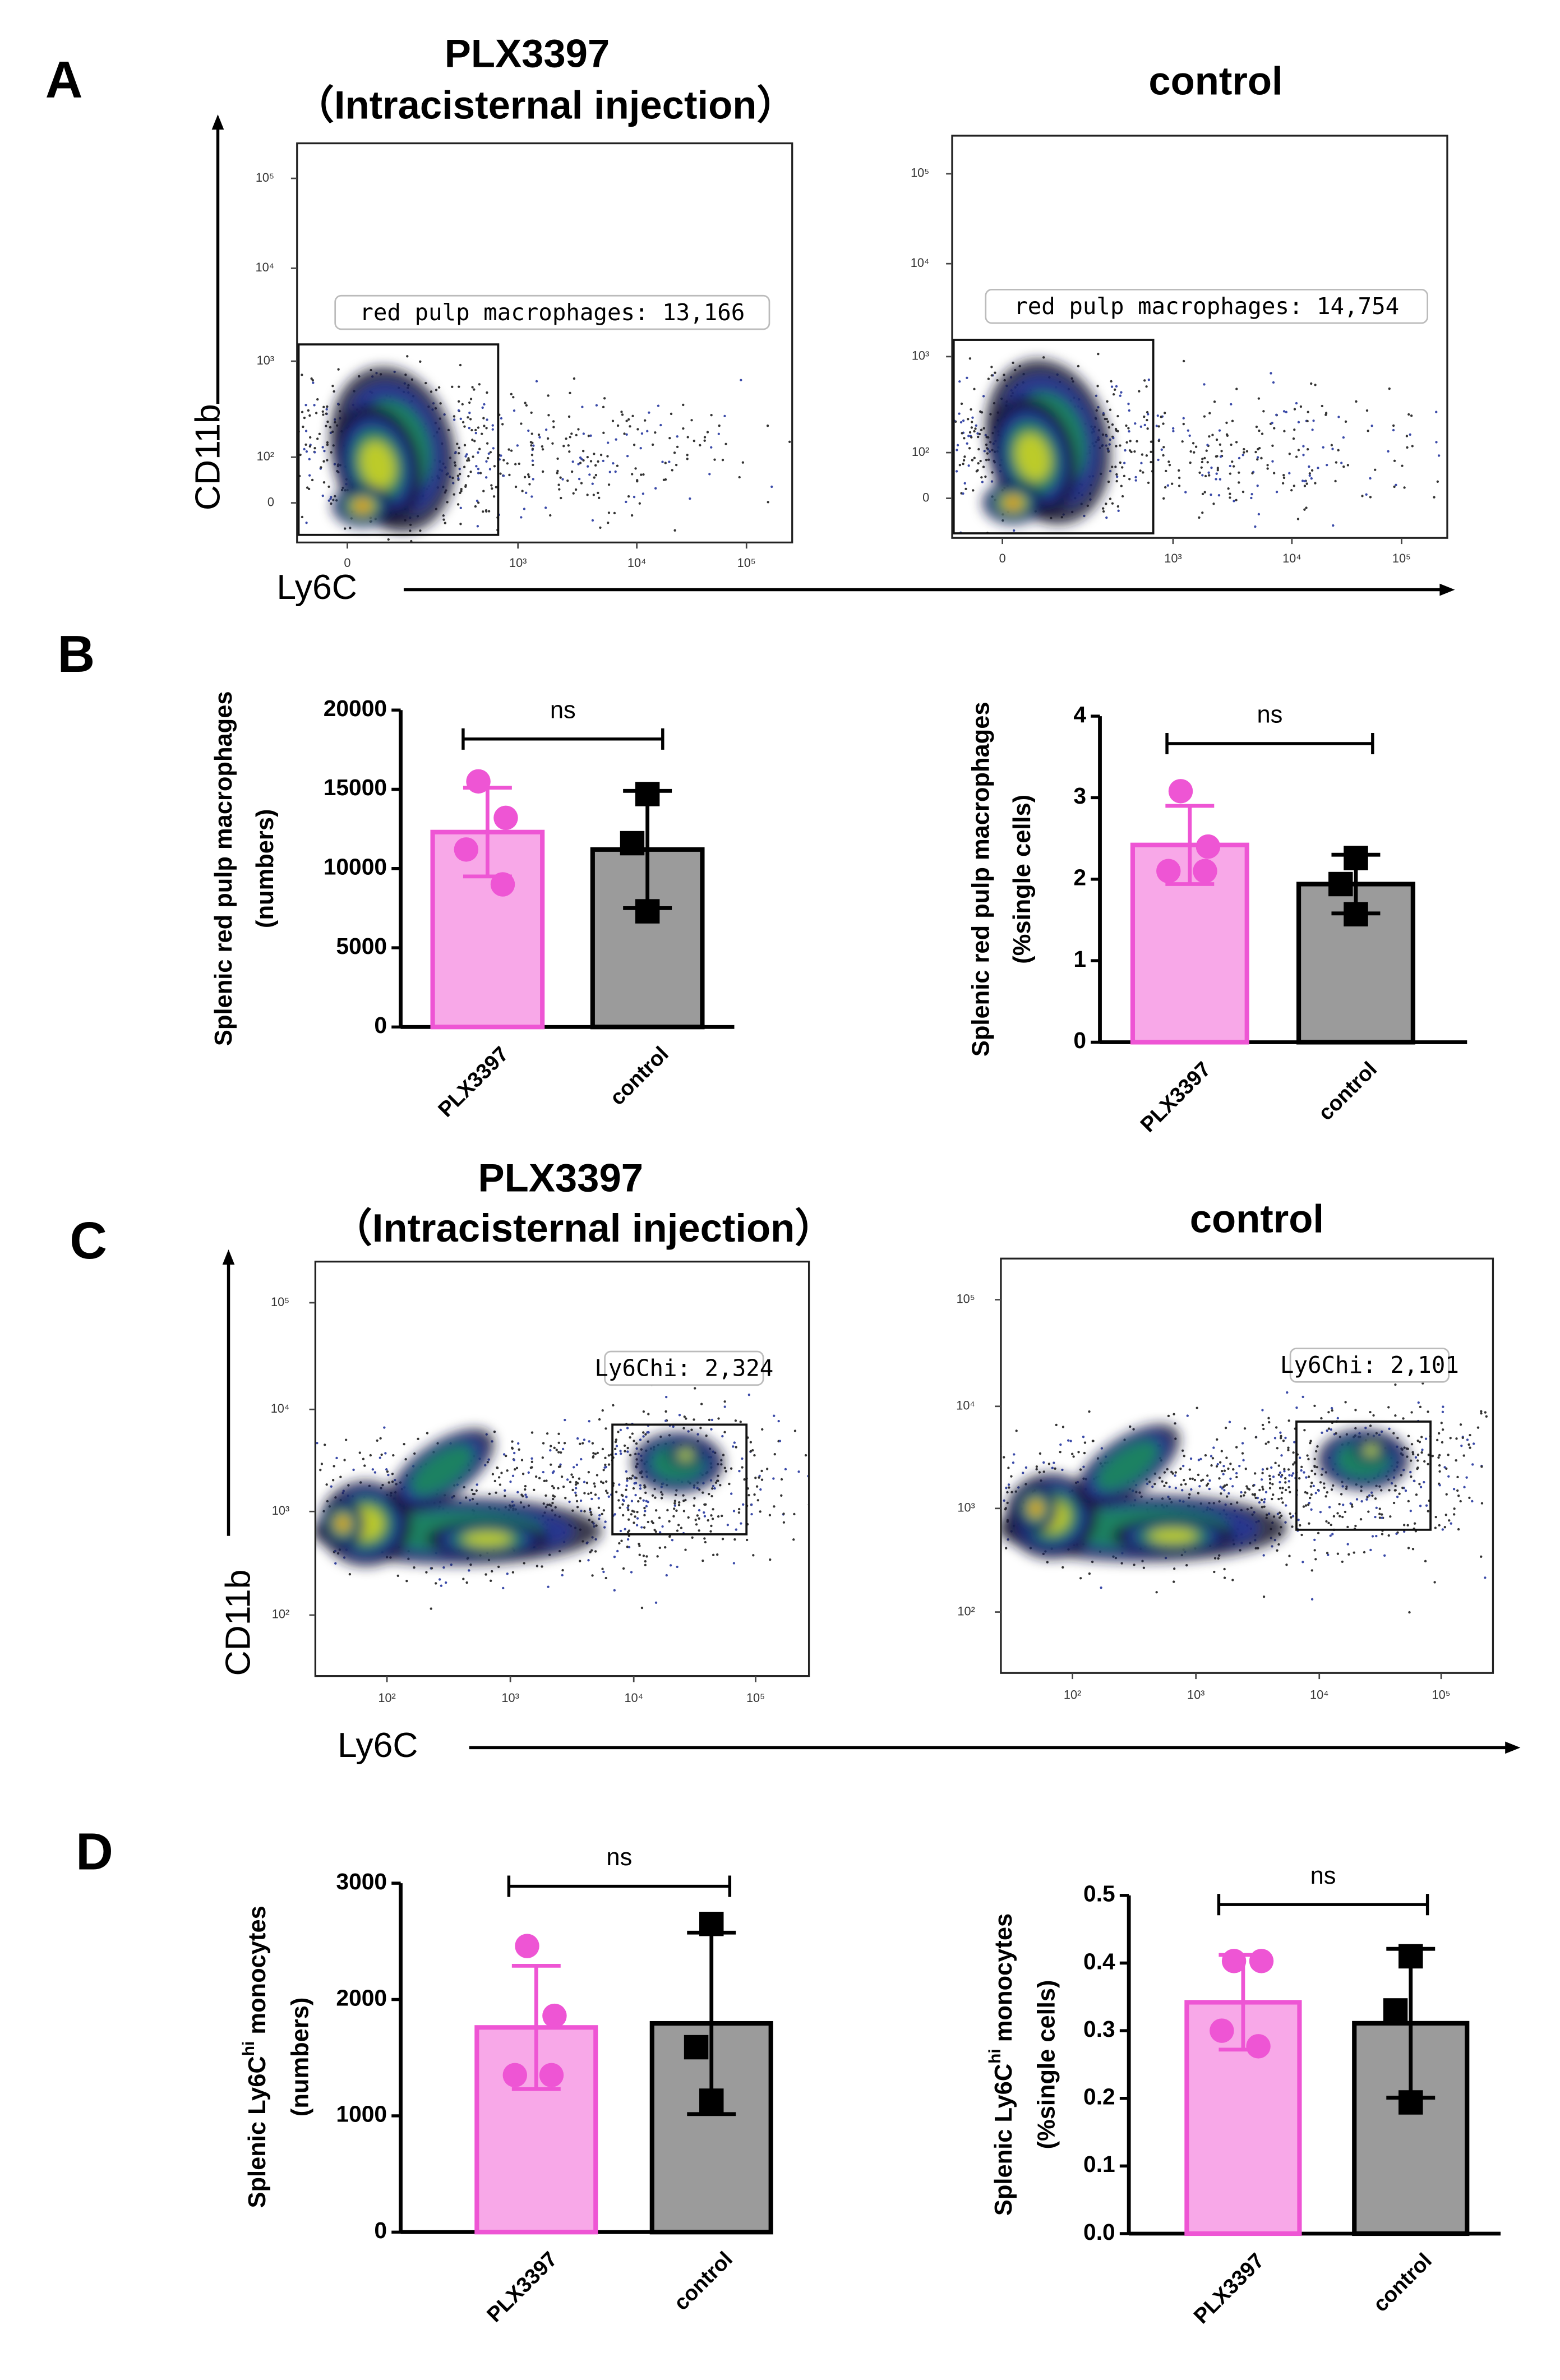 The height and width of the screenshot is (2380, 1560). Describe the element at coordinates (257, 1973) in the screenshot. I see `y-axis-label-part: monocytes` at that location.